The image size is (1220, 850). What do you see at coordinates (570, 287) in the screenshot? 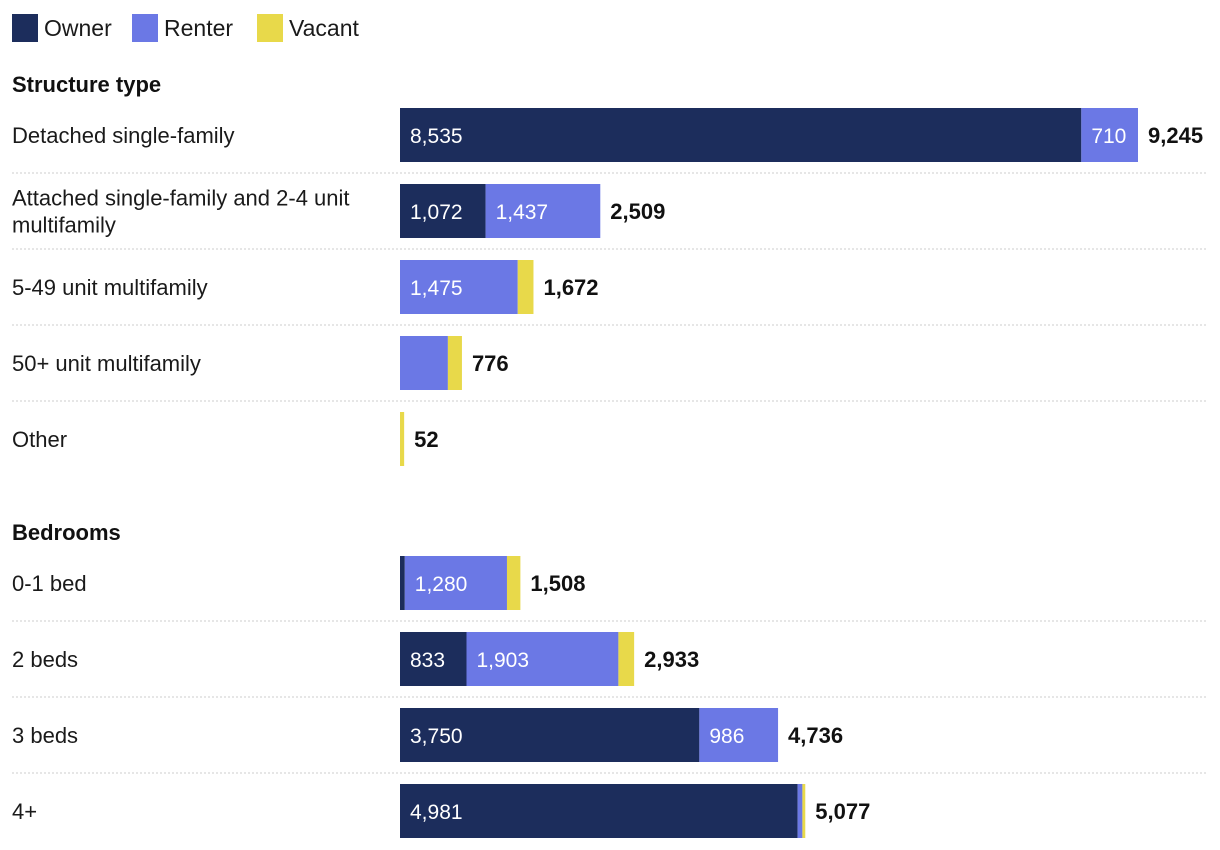
I see `total-value-label: 1,672` at bounding box center [570, 287].